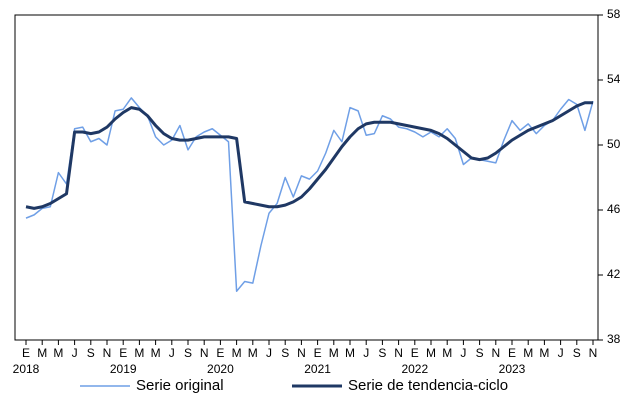 This screenshot has height=406, width=640. What do you see at coordinates (614, 339) in the screenshot?
I see `y-tick-label: 38` at bounding box center [614, 339].